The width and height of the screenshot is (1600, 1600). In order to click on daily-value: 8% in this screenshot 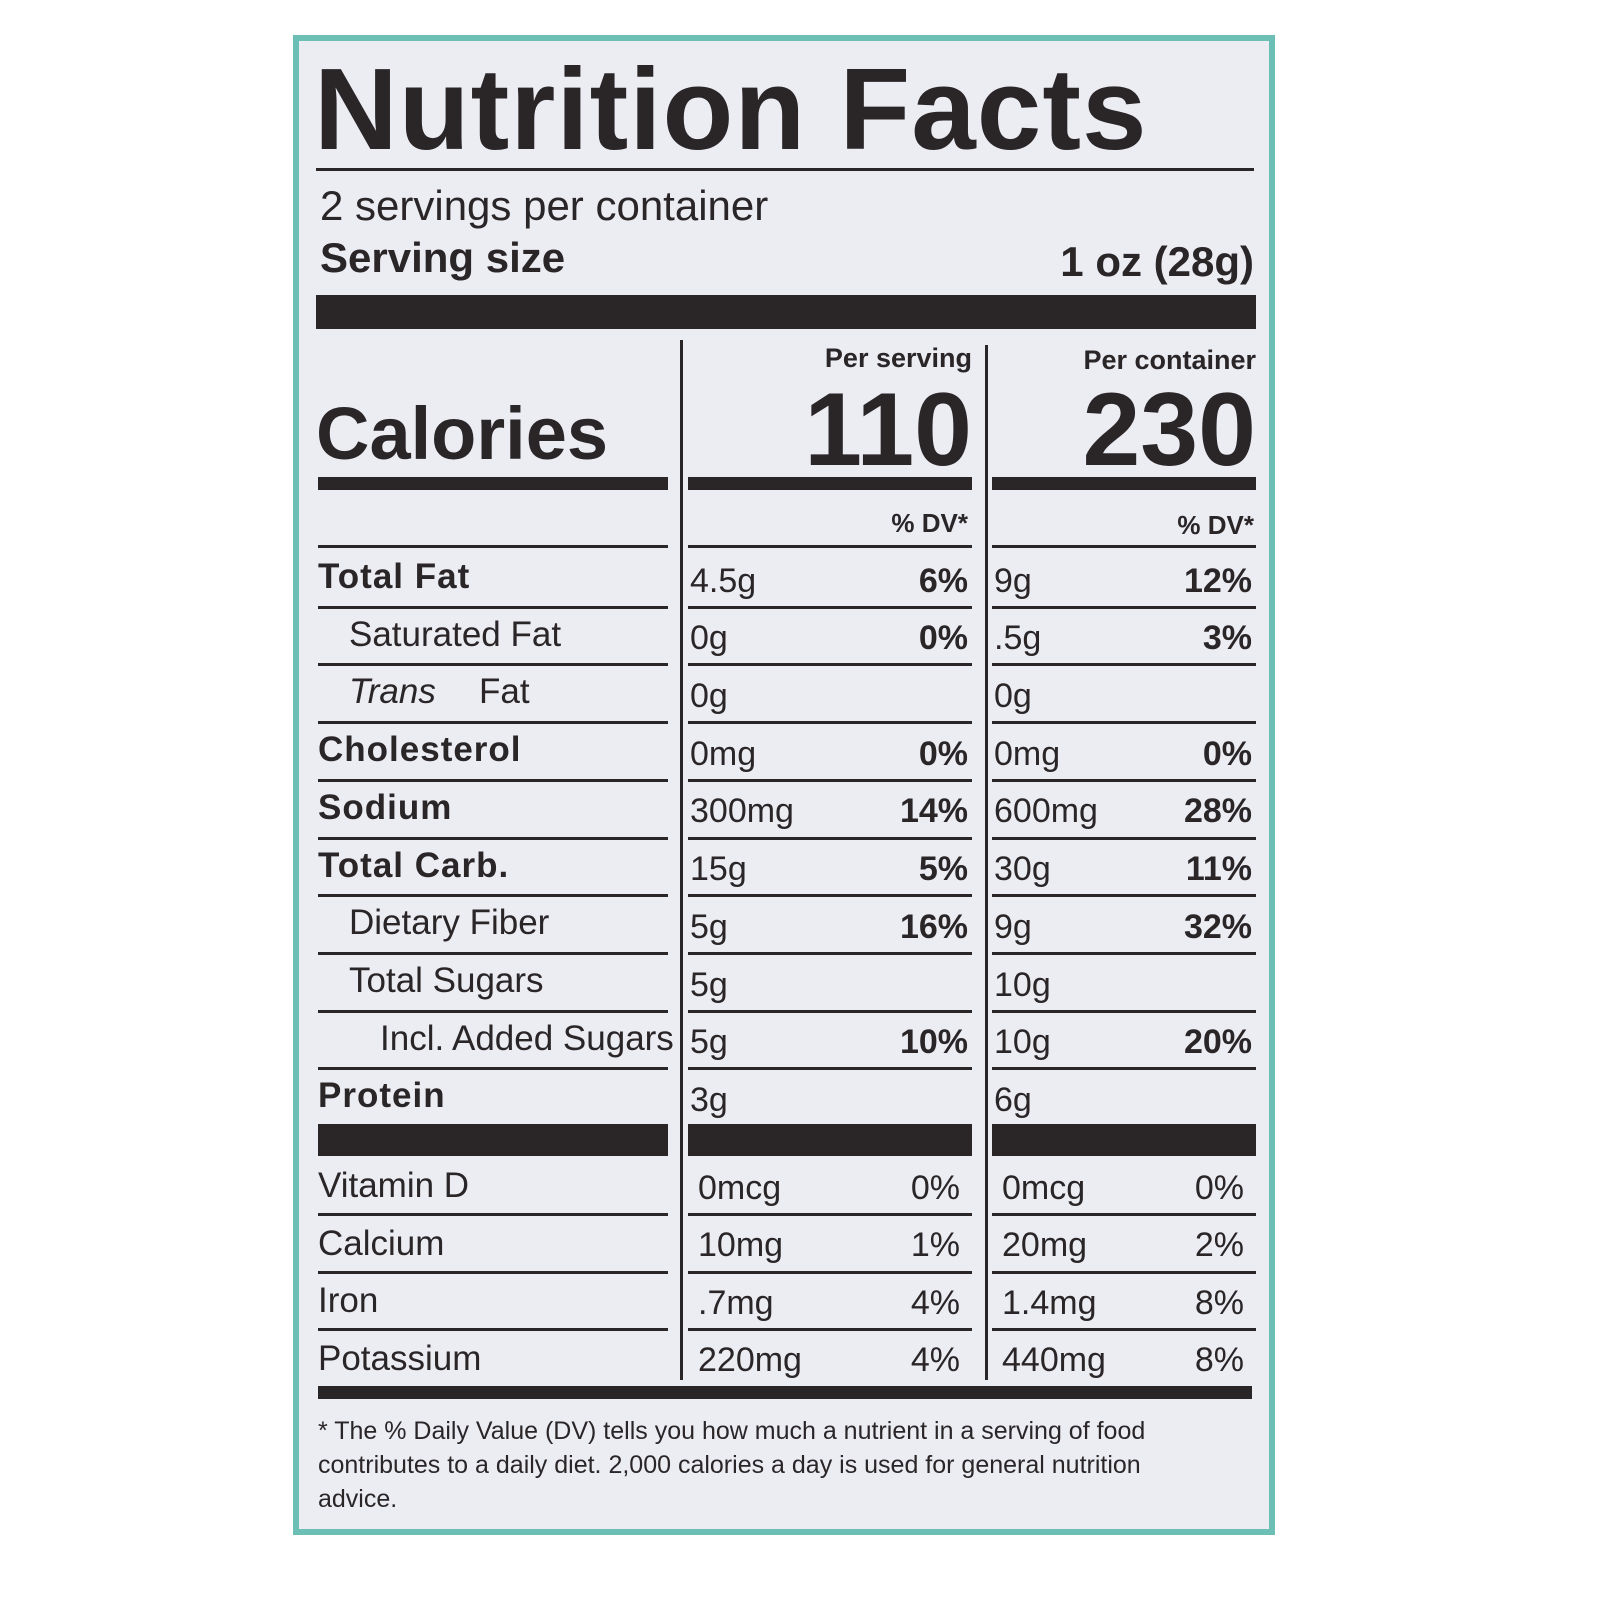, I will do `click(1219, 1302)`.